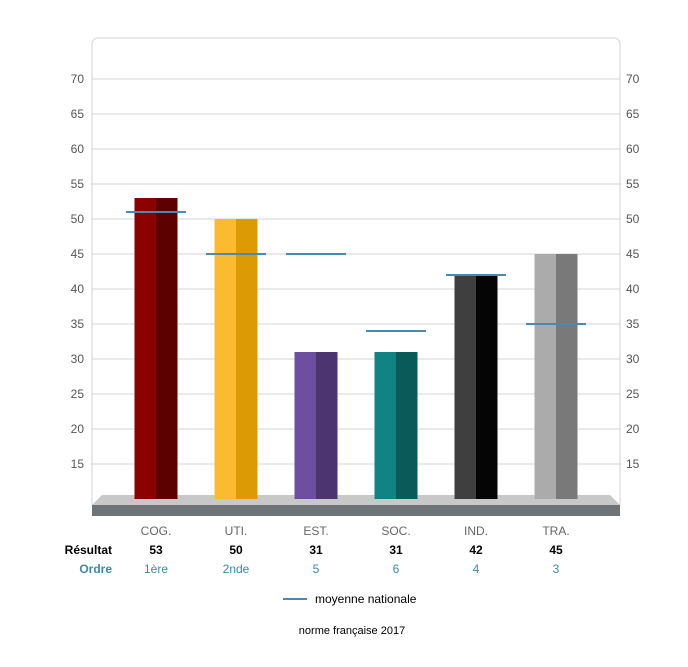 This screenshot has width=688, height=667. I want to click on y-tick-label-left: 50, so click(78, 219).